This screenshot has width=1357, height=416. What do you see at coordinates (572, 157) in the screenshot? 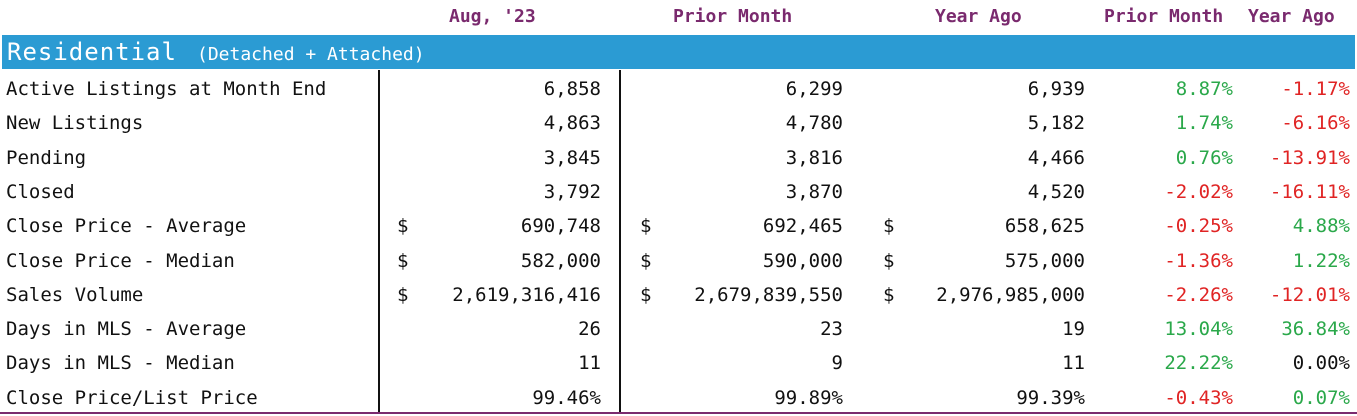
I see `value-cell: 3,845` at bounding box center [572, 157].